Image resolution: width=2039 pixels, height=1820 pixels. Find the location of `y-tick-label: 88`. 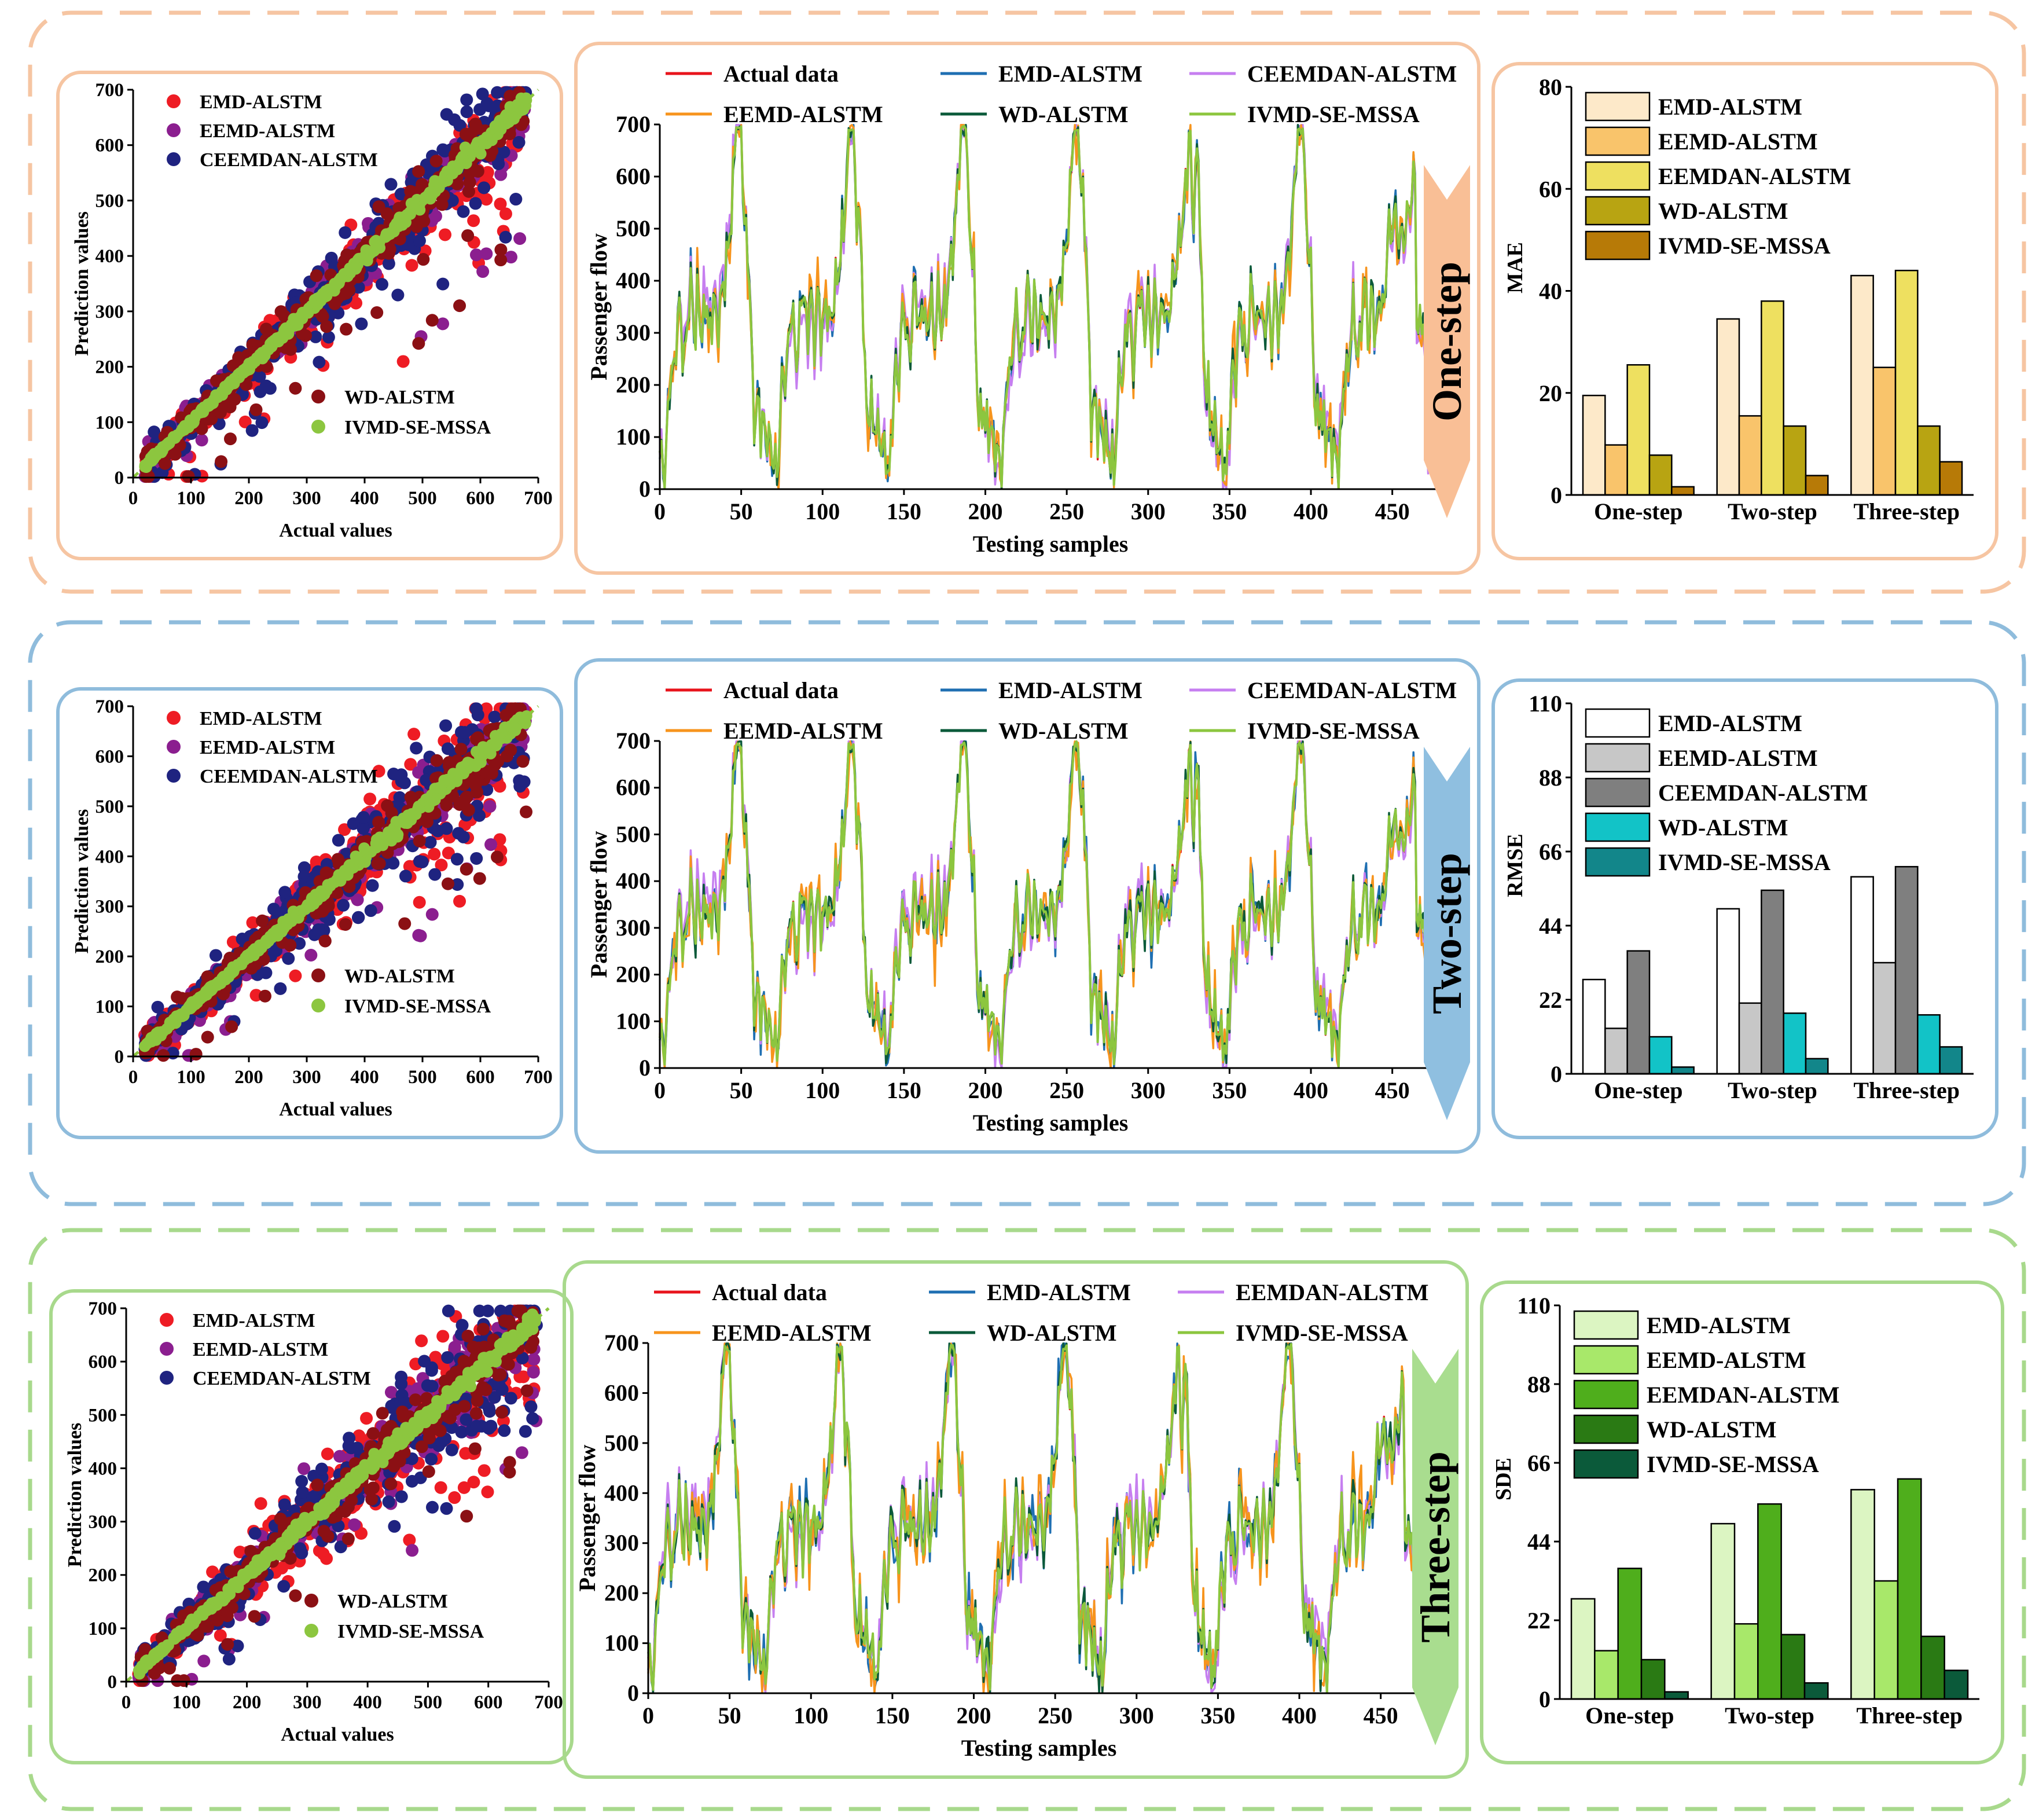

y-tick-label: 88 is located at coordinates (1551, 778).